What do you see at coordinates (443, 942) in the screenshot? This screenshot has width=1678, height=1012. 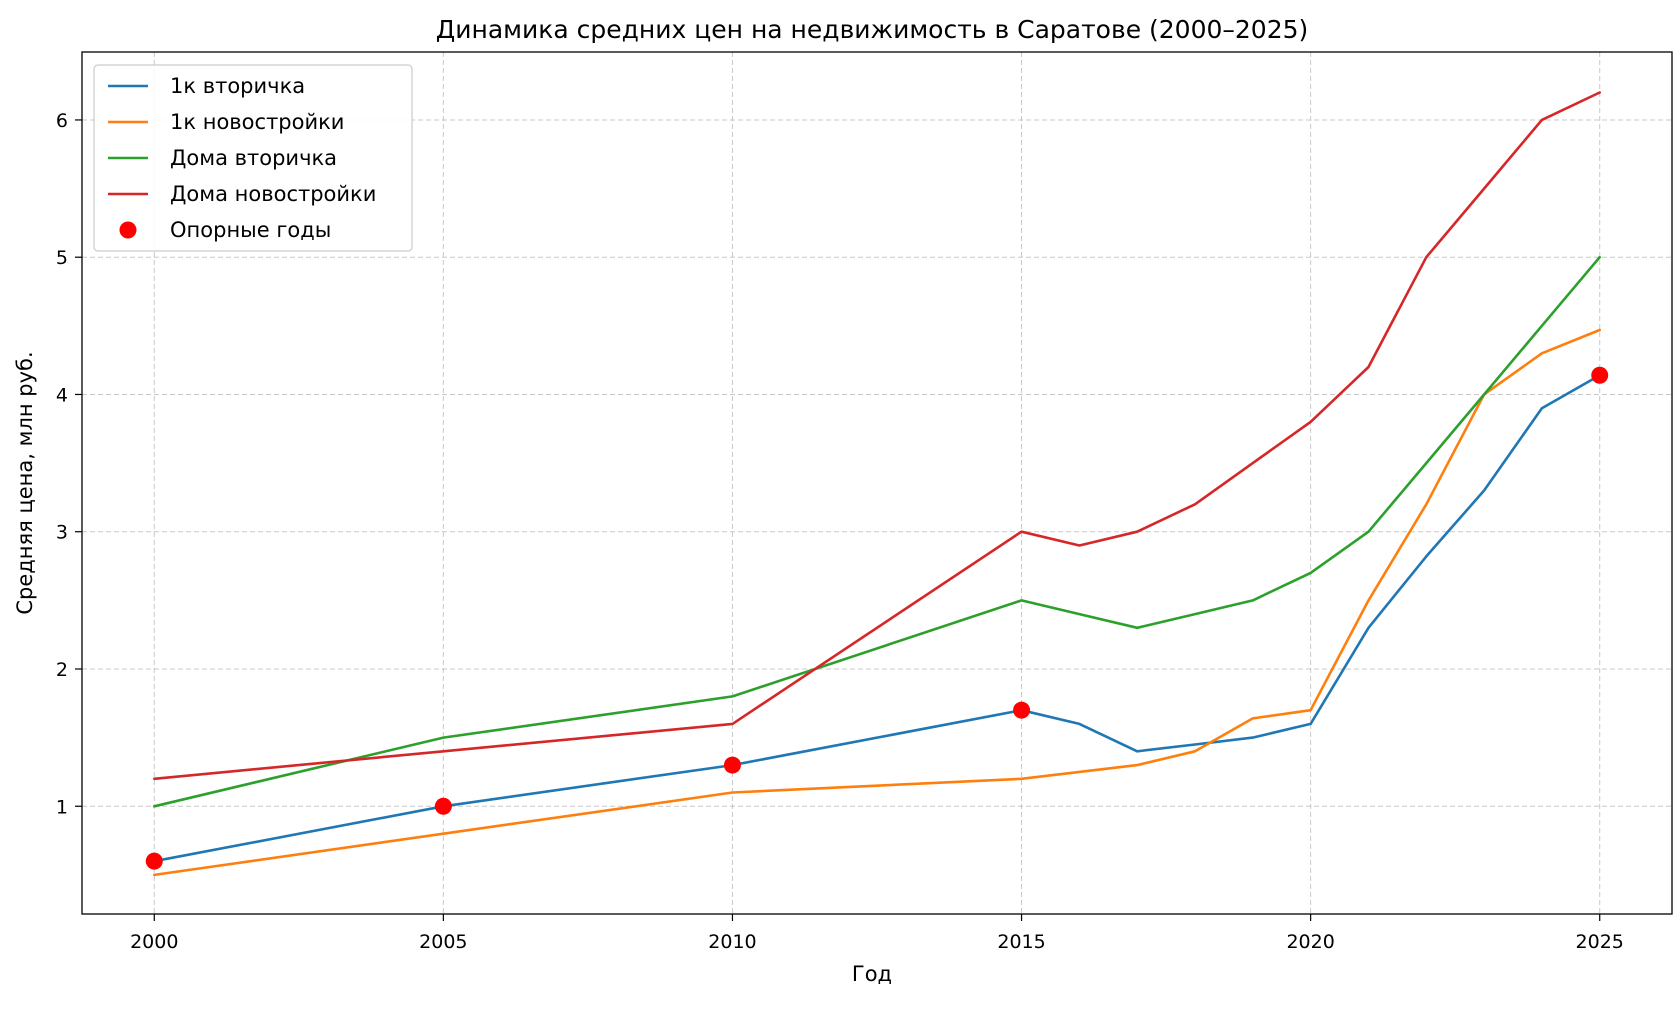 I see `x-tick-label: 2005` at bounding box center [443, 942].